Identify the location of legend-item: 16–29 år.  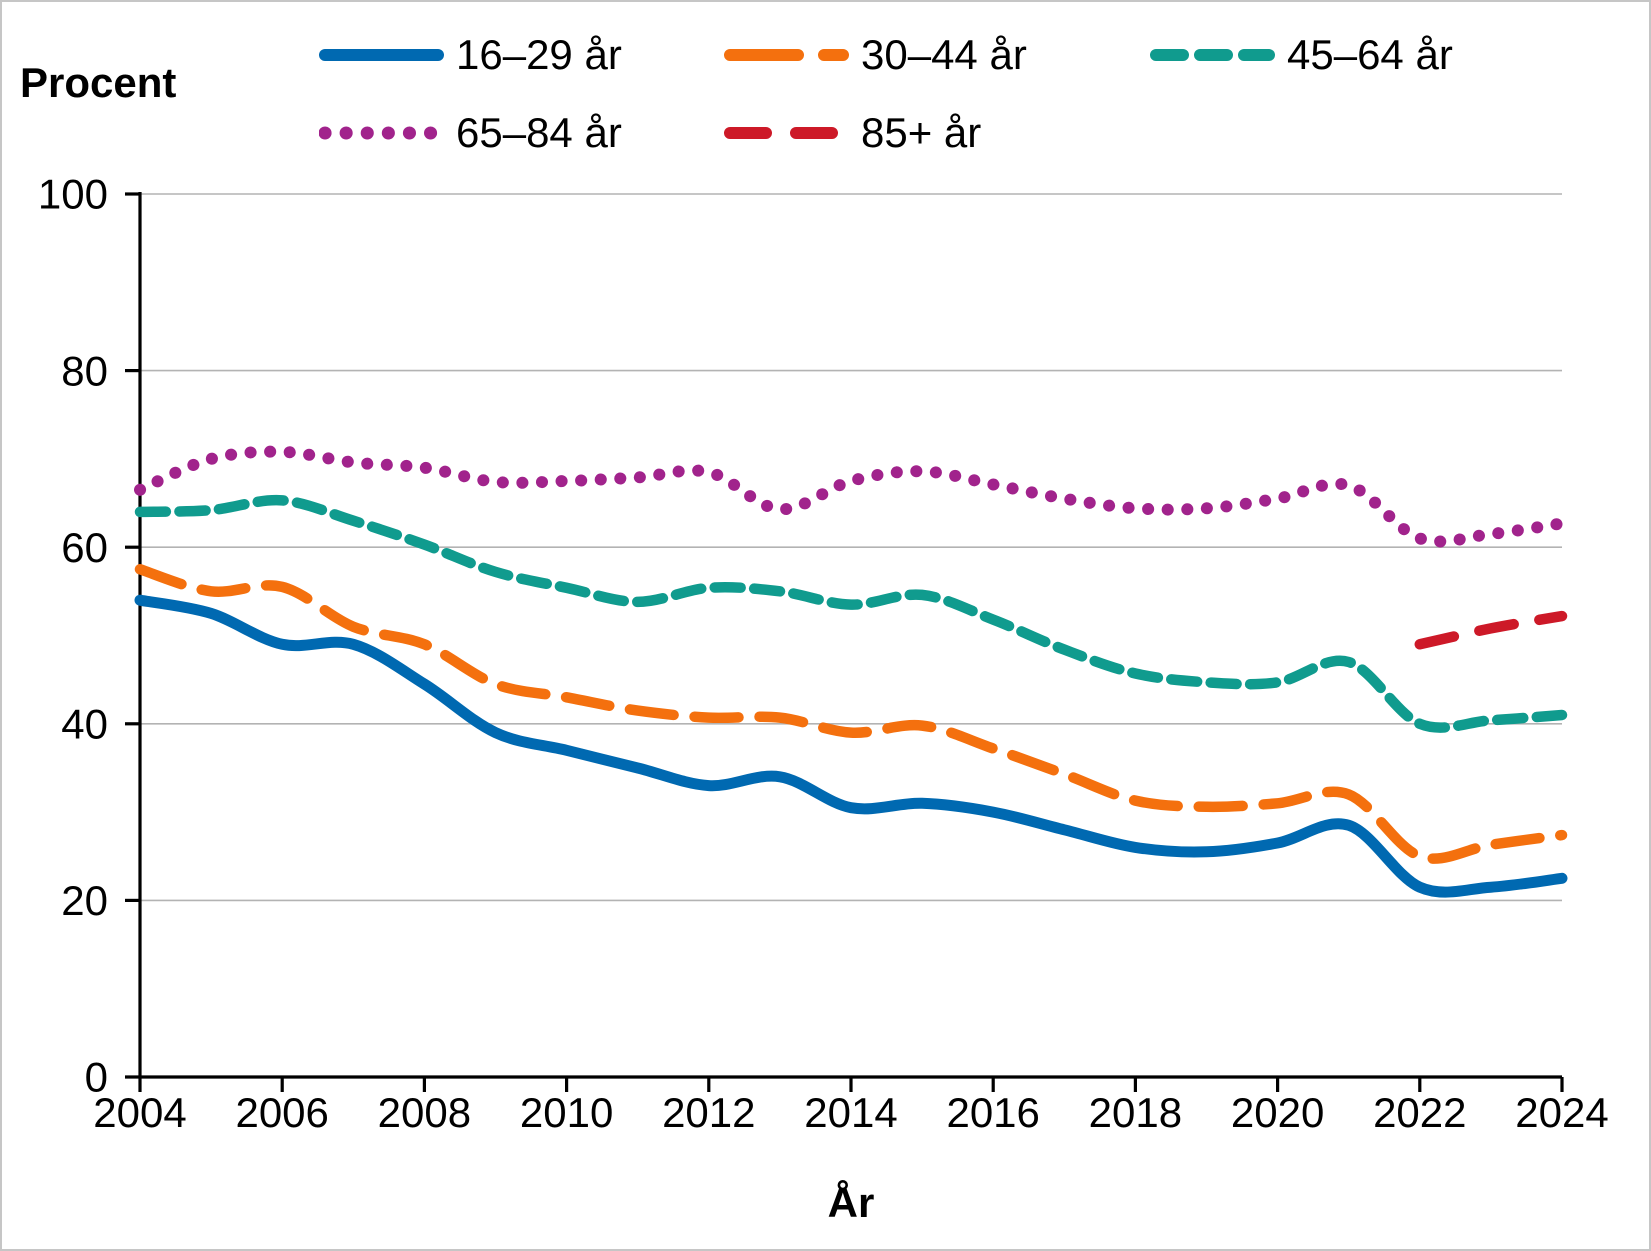
(470, 55).